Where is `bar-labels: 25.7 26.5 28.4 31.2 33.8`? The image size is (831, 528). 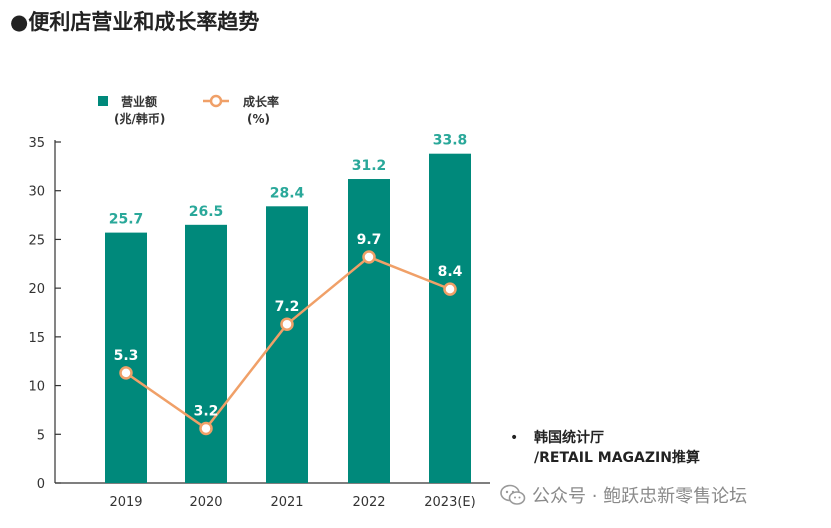 bar-labels: 25.7 26.5 28.4 31.2 33.8 is located at coordinates (288, 180).